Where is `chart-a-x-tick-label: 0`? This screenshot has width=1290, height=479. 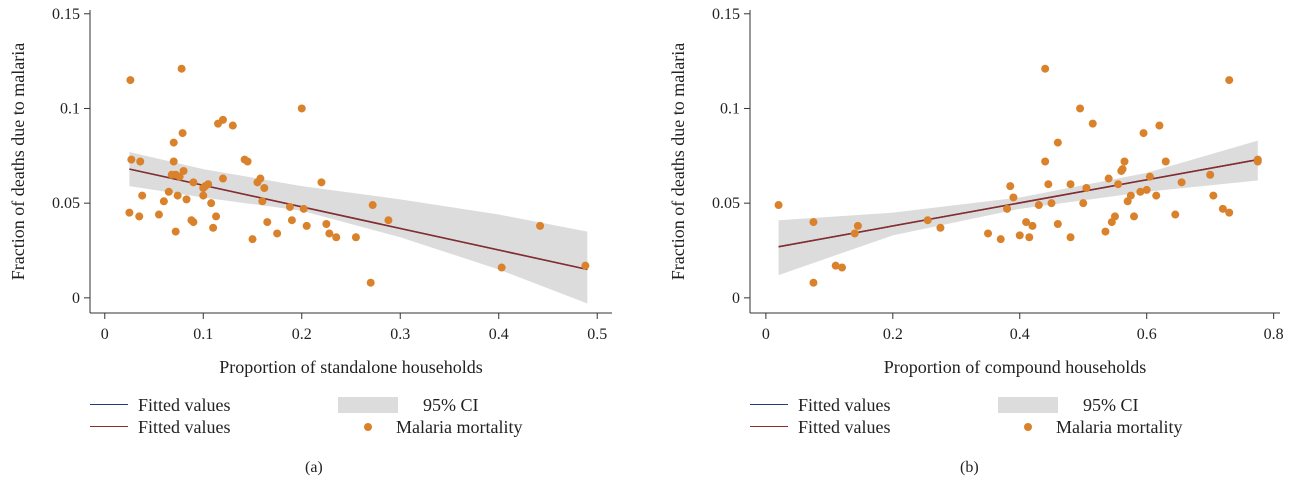 chart-a-x-tick-label: 0 is located at coordinates (105, 334).